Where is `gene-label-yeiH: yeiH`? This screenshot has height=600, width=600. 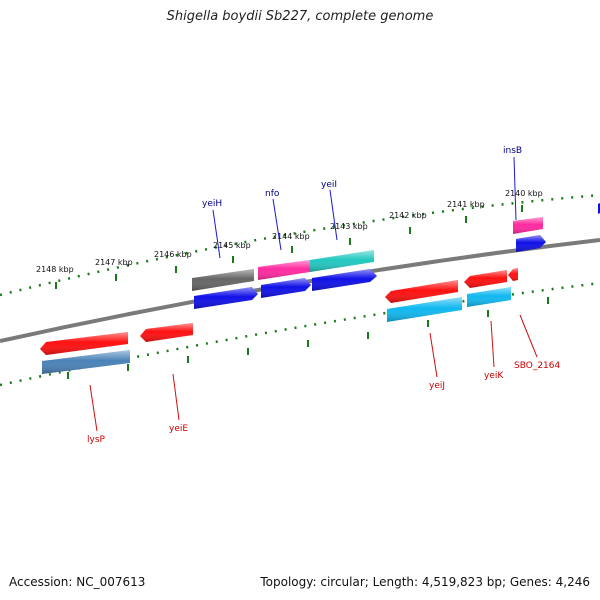
gene-label-yeiH: yeiH is located at coordinates (212, 204).